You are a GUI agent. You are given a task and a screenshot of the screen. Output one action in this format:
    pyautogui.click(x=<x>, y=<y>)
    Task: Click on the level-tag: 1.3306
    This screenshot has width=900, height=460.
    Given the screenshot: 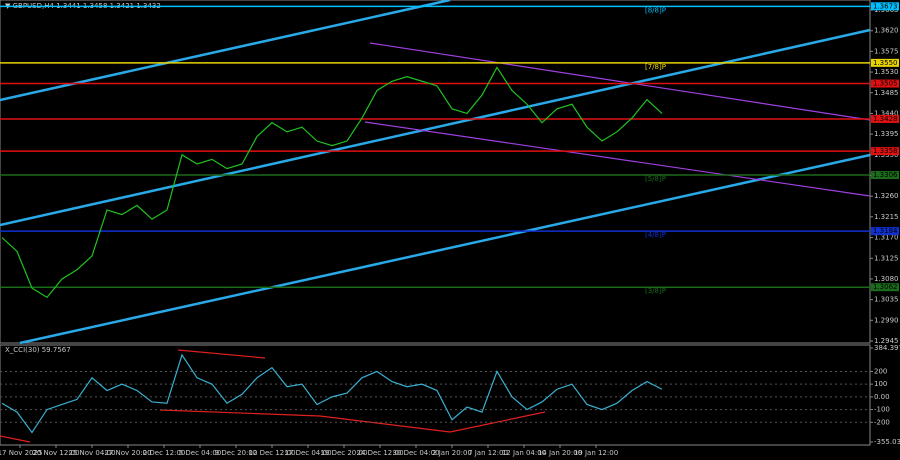 What is the action you would take?
    pyautogui.click(x=885, y=175)
    